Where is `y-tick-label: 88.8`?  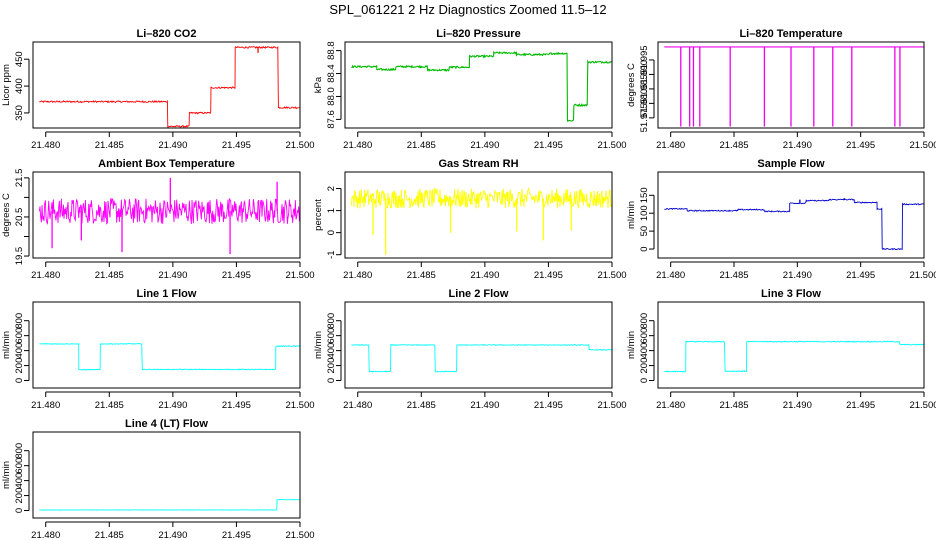
y-tick-label: 88.8 is located at coordinates (331, 50).